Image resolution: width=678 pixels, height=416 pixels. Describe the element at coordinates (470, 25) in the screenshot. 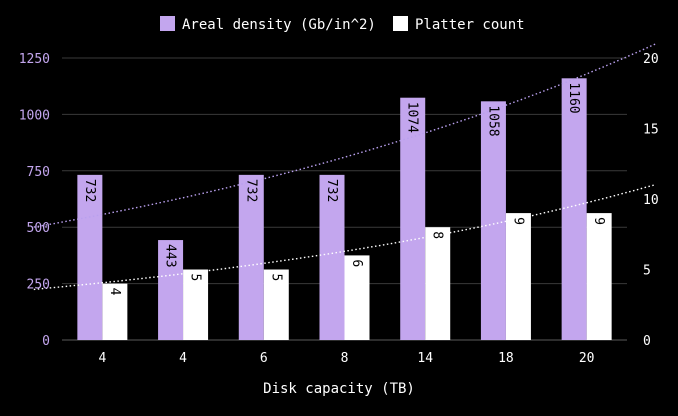

I see `legend-label-platter-count: Platter count` at that location.